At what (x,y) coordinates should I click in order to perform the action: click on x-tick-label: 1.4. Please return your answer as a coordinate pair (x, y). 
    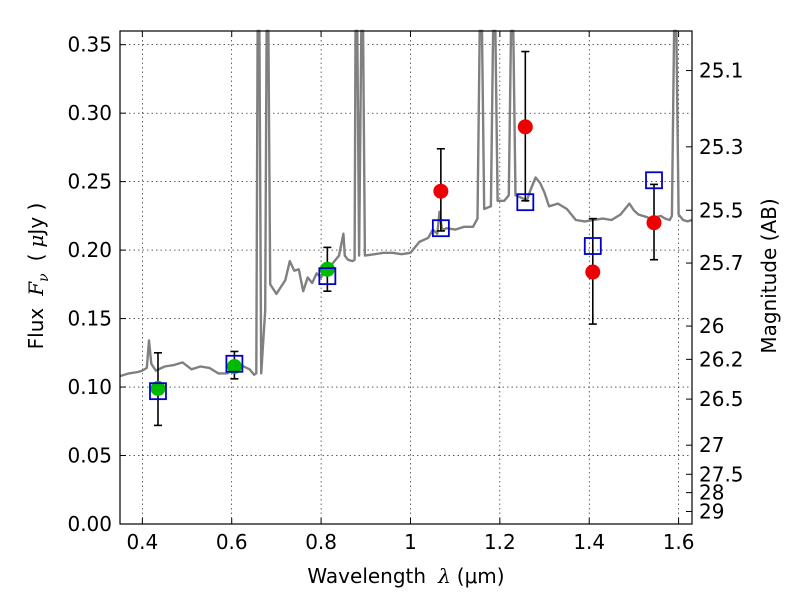
    Looking at the image, I should click on (589, 542).